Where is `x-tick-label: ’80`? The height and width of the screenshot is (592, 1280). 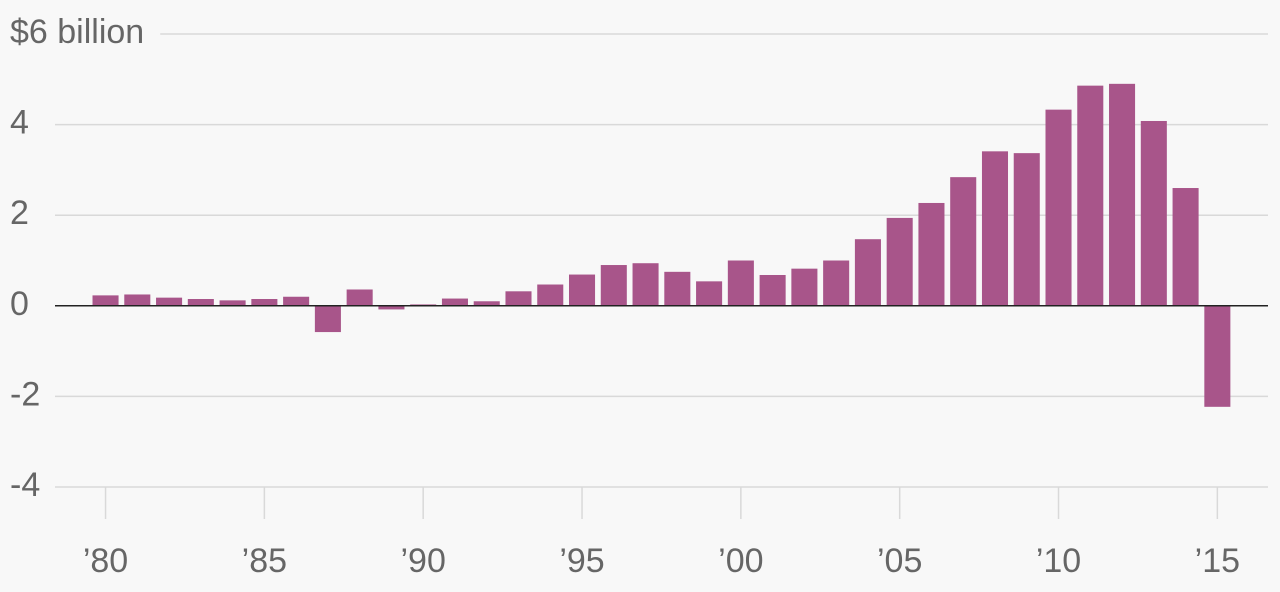
x-tick-label: ’80 is located at coordinates (105, 561).